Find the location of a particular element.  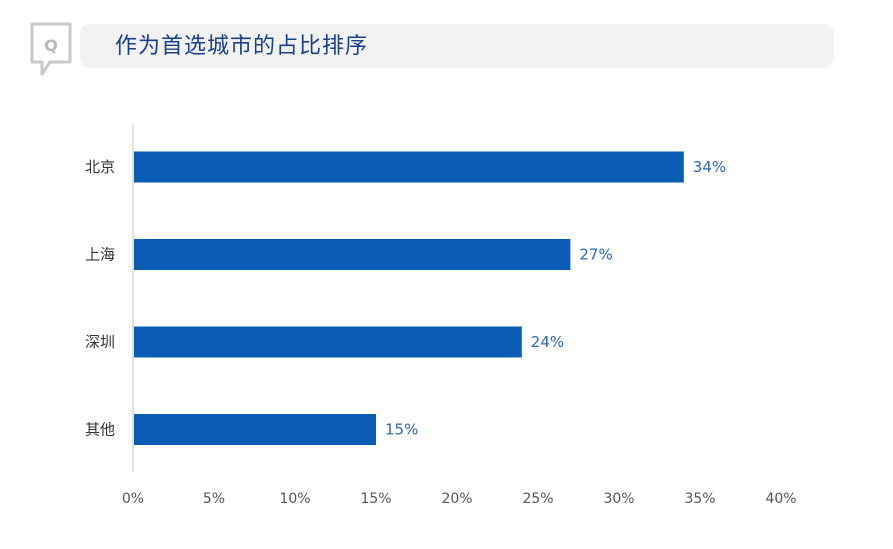

value-label: 15% is located at coordinates (401, 430).